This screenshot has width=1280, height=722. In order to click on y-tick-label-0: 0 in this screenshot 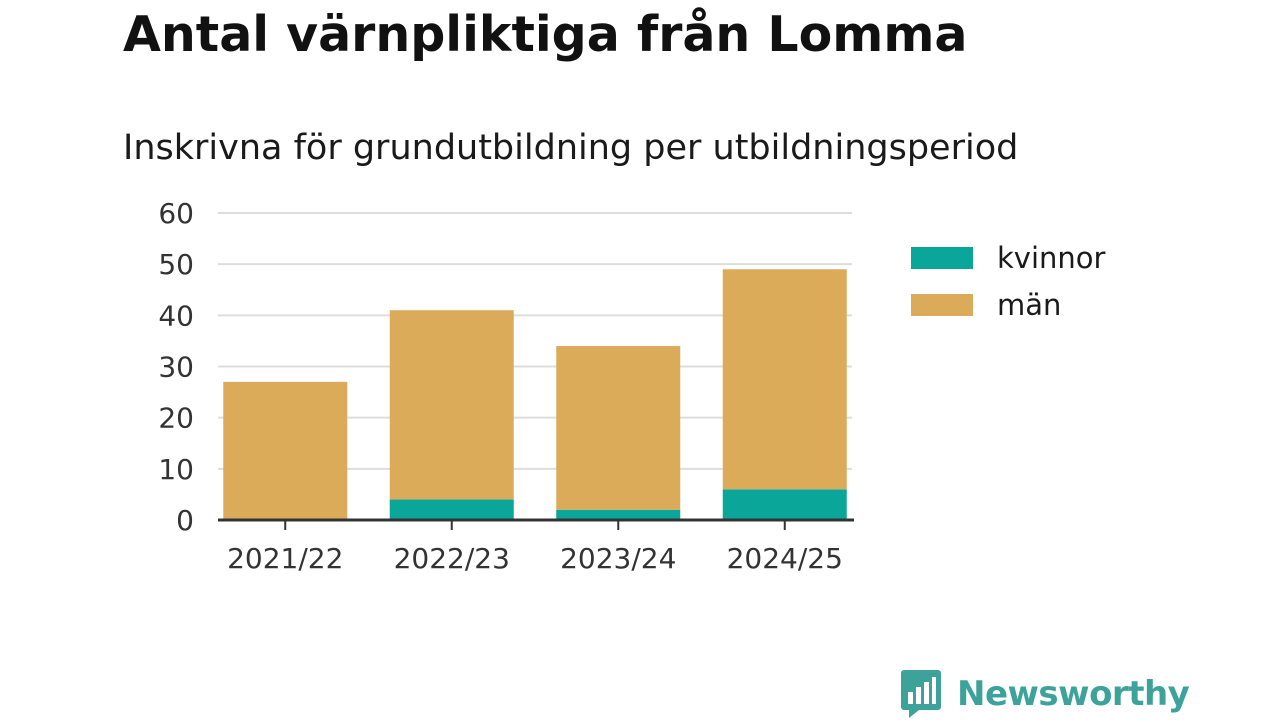, I will do `click(185, 520)`.